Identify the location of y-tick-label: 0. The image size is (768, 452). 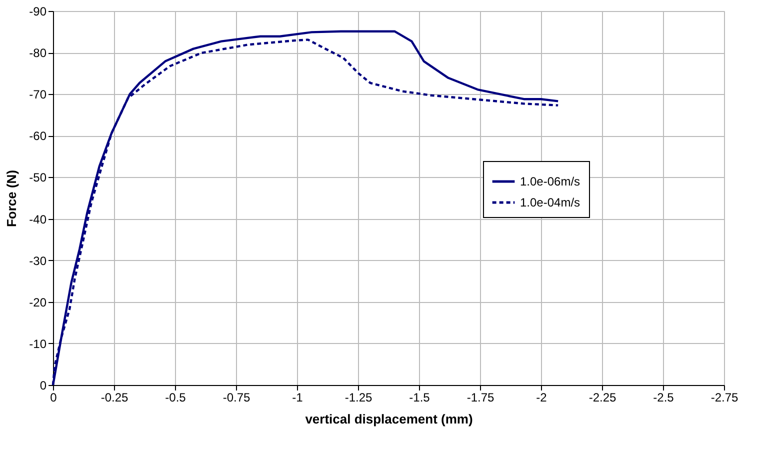
(43, 385).